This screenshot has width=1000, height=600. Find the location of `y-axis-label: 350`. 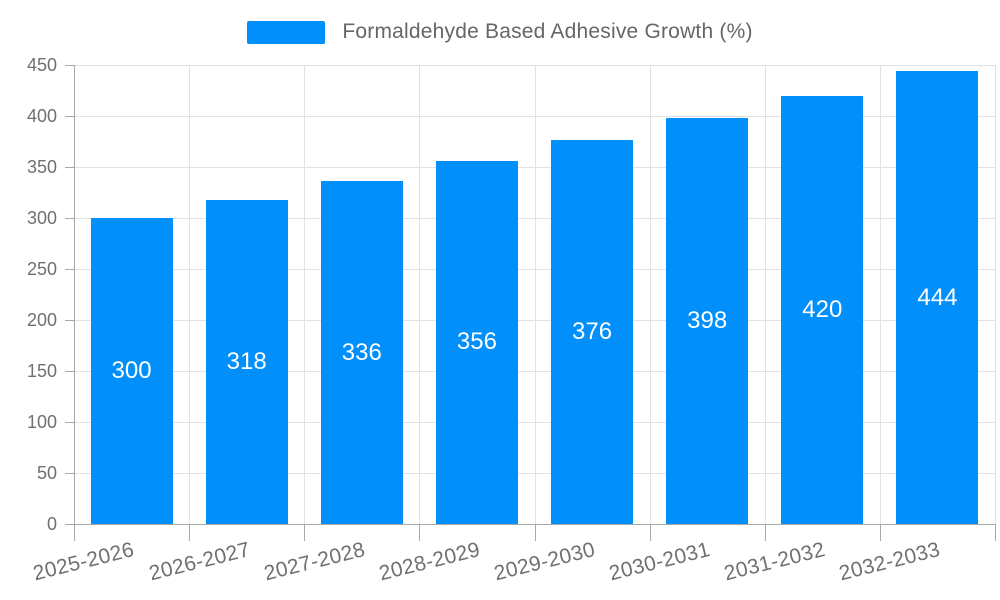

y-axis-label: 350 is located at coordinates (41, 167).